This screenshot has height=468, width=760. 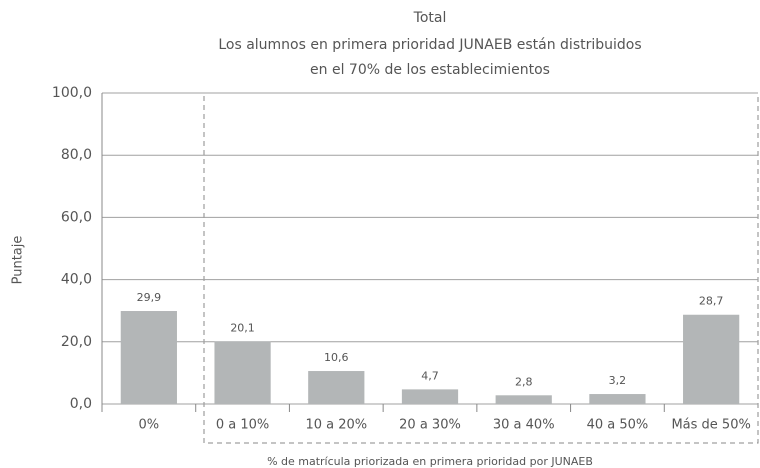 What do you see at coordinates (336, 425) in the screenshot?
I see `x-tick-label: 10 a 20%` at bounding box center [336, 425].